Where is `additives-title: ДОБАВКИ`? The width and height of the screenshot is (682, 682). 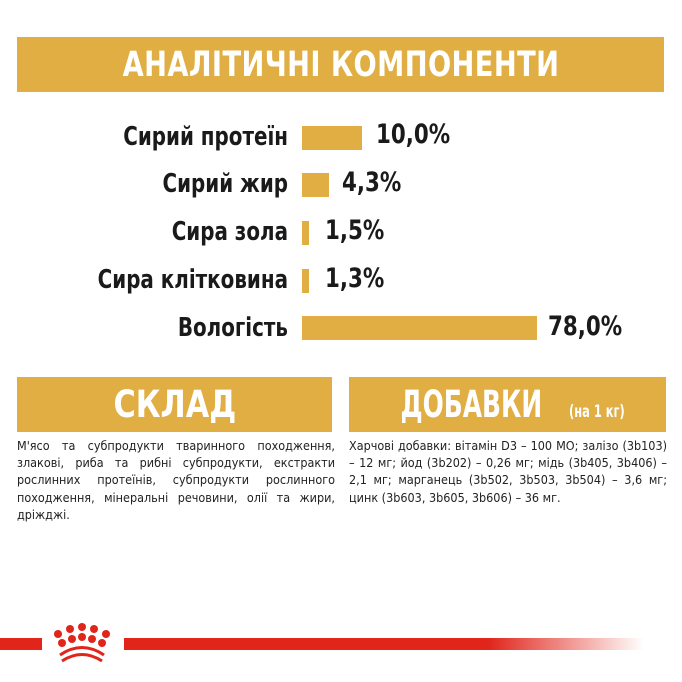
additives-title: ДОБАВКИ is located at coordinates (471, 404).